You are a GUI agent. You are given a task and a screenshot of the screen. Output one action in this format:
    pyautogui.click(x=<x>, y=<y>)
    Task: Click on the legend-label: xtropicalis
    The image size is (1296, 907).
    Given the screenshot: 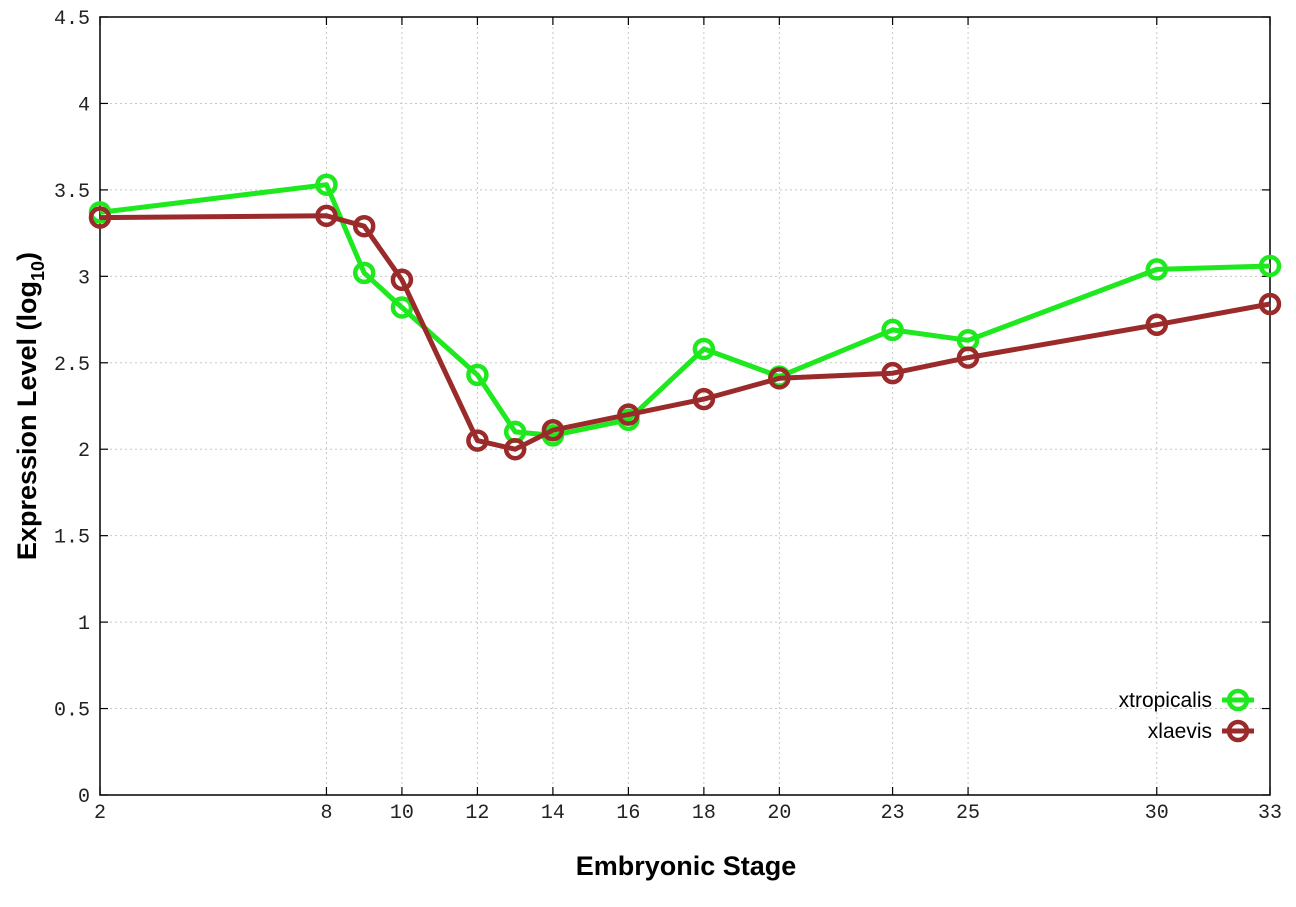 What is the action you would take?
    pyautogui.click(x=1165, y=700)
    